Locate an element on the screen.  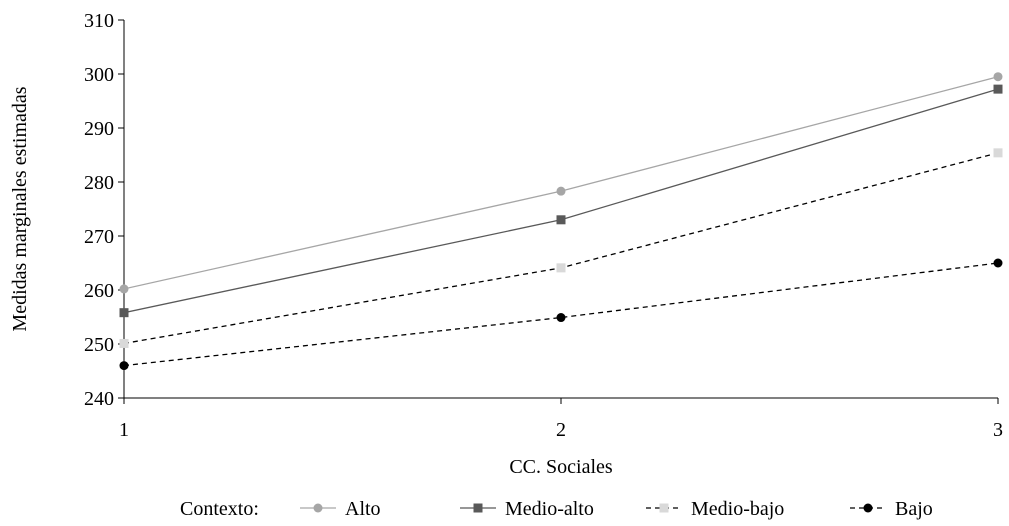
legend-item: Bajo is located at coordinates (891, 509).